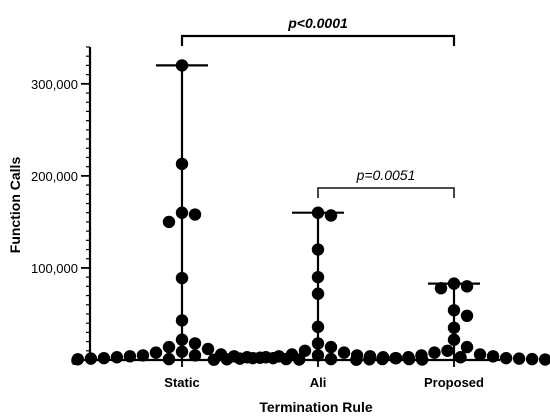  I want to click on p-value-label: p=0.0051, so click(386, 175).